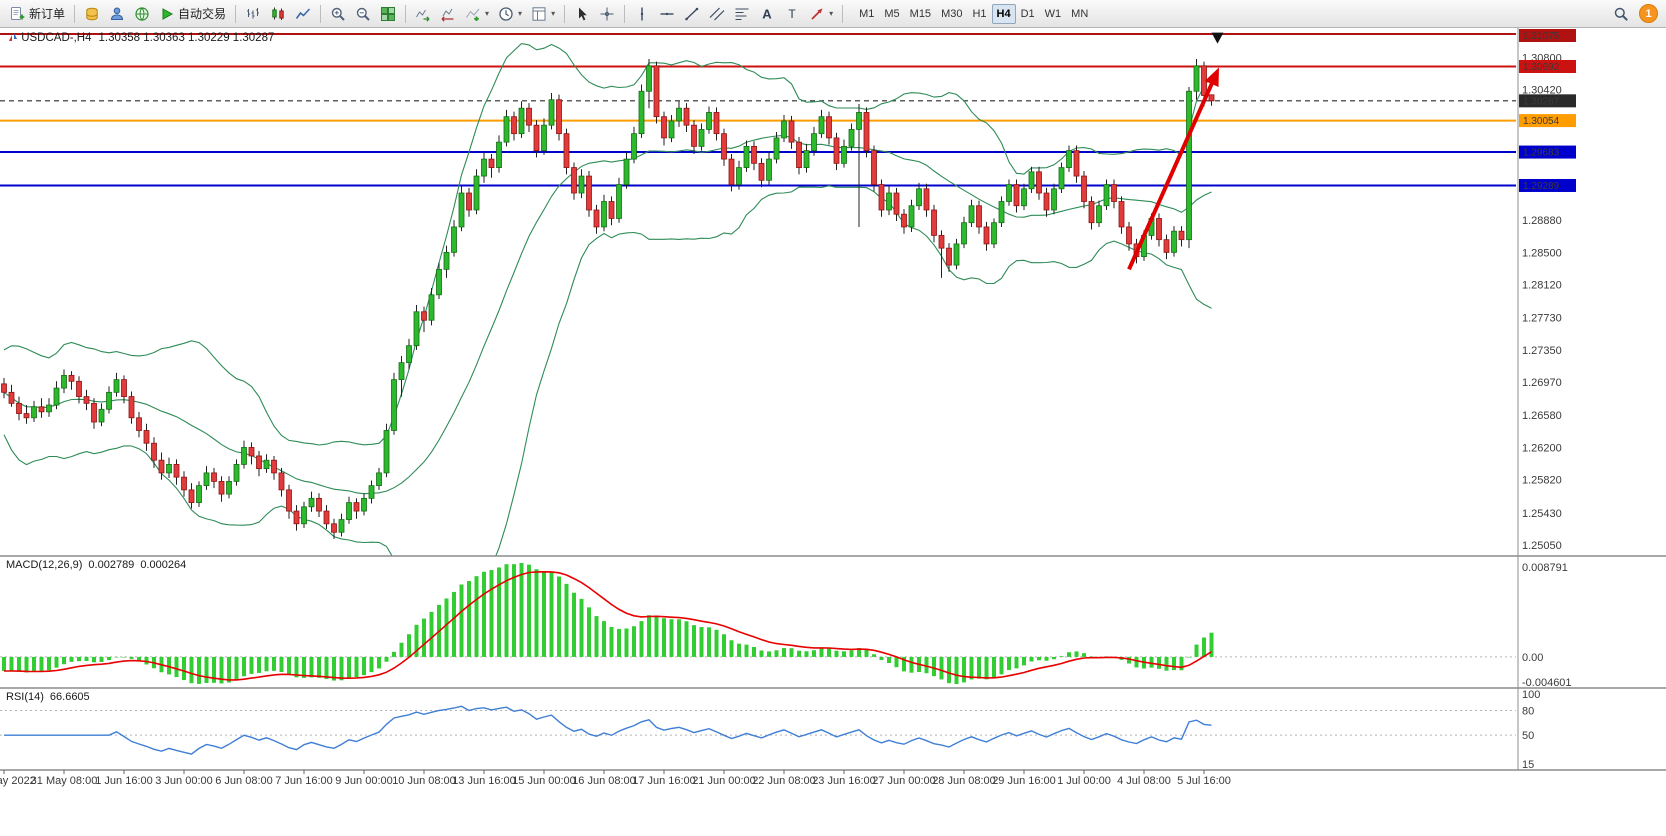 The width and height of the screenshot is (1666, 836). What do you see at coordinates (37, 14) in the screenshot?
I see `new-order-button: 新订单` at bounding box center [37, 14].